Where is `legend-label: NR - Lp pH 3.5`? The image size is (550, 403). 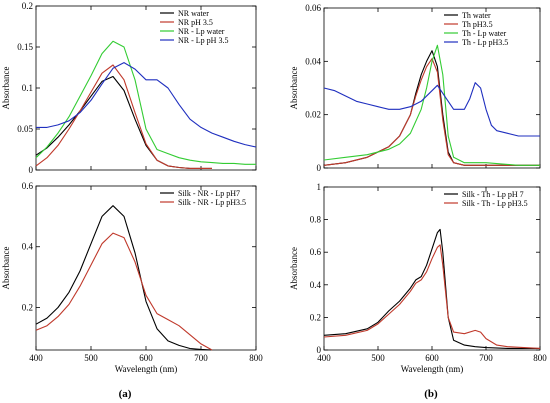
legend-label: NR - Lp pH 3.5 is located at coordinates (203, 40).